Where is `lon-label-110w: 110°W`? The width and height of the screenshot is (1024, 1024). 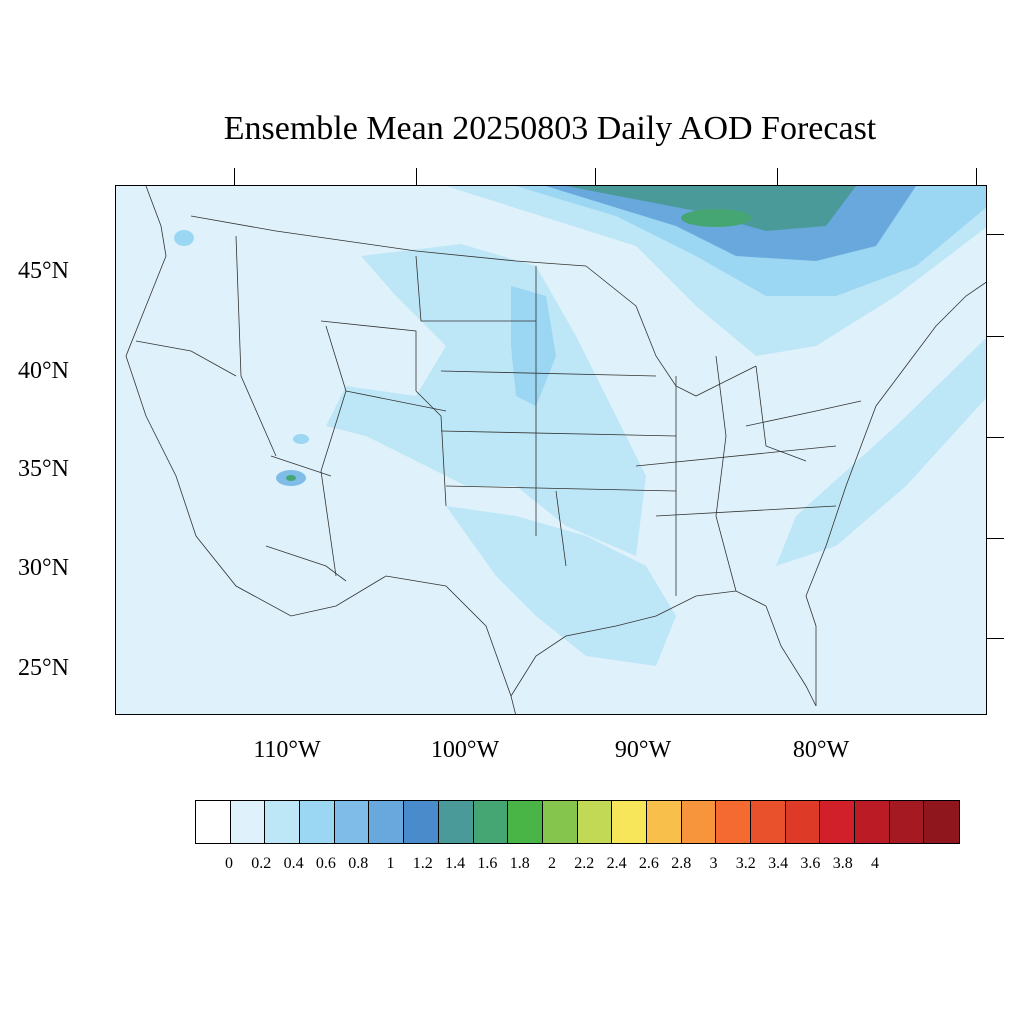 lon-label-110w: 110°W is located at coordinates (287, 750).